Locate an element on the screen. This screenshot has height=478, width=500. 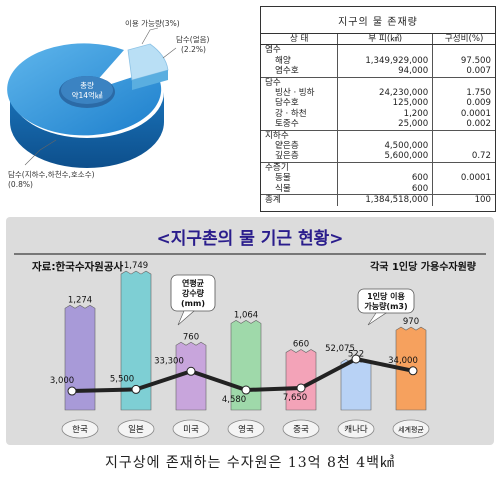
table-cell-label: 담수 is located at coordinates (299, 82).